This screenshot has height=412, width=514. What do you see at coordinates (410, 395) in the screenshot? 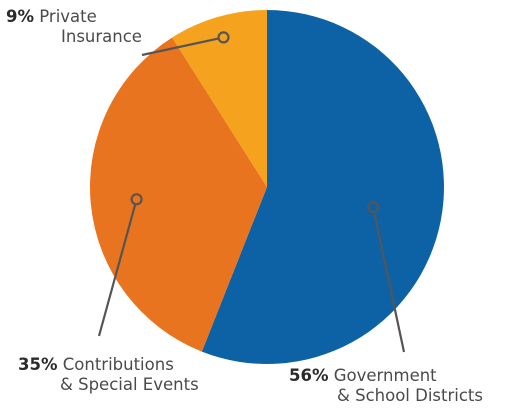
I see `slice-name-line2-government: & School Districts` at bounding box center [410, 395].